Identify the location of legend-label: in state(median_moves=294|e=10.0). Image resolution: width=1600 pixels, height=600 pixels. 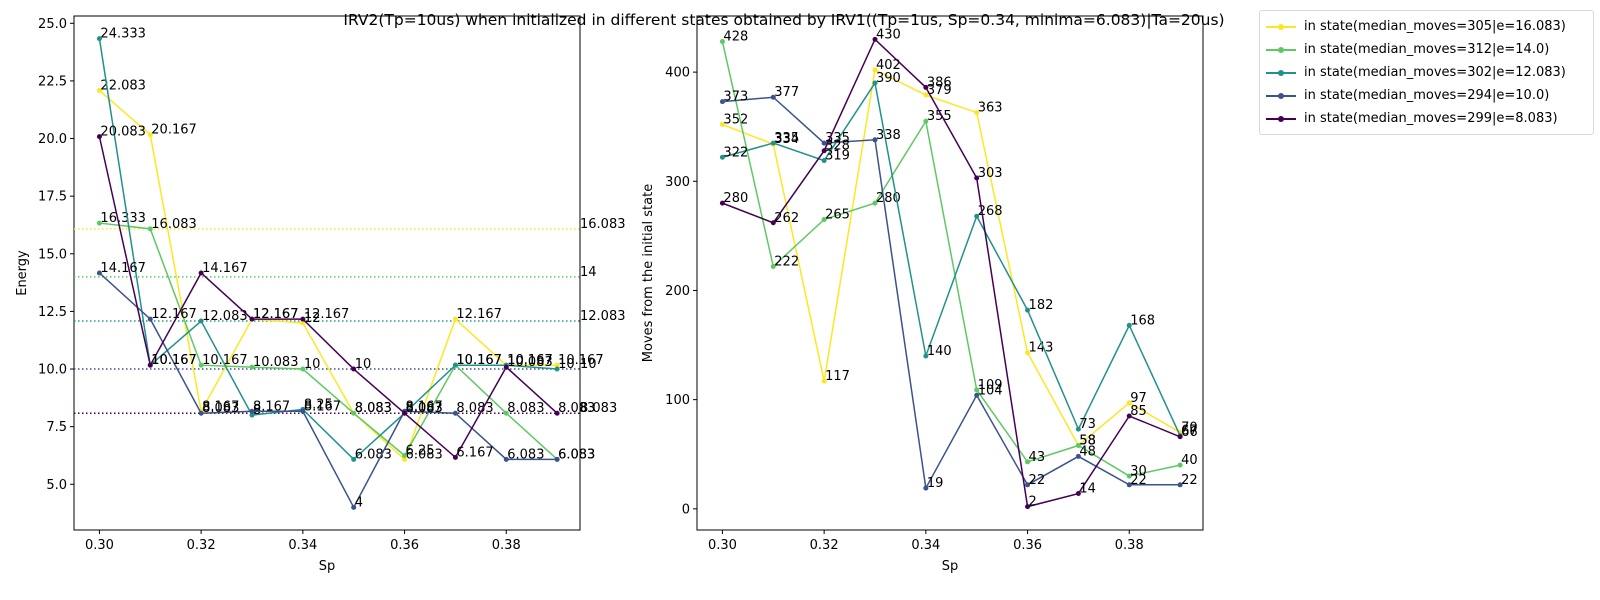
(1427, 95).